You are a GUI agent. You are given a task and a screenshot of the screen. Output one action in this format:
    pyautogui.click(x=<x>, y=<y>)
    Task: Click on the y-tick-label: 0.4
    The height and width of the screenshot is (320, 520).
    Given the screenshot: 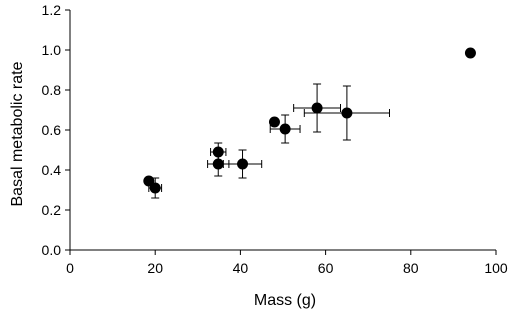 What is the action you would take?
    pyautogui.click(x=52, y=170)
    